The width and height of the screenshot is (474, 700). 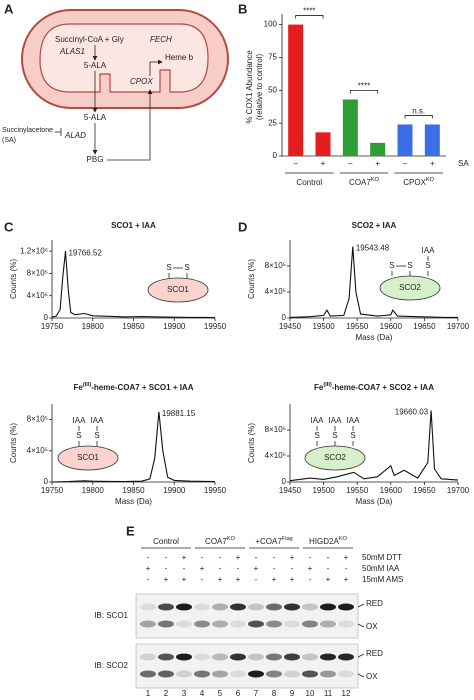 I want to click on significance-label: ****, so click(x=364, y=86).